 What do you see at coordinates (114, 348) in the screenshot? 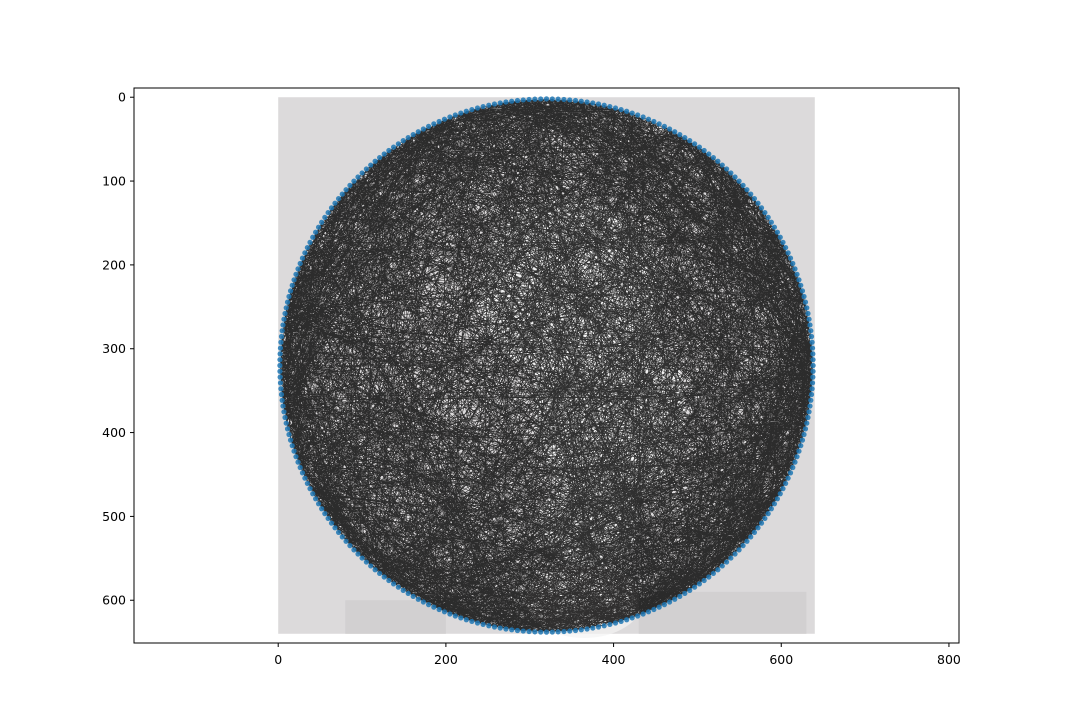
I see `y-tick-label: 300` at bounding box center [114, 348].